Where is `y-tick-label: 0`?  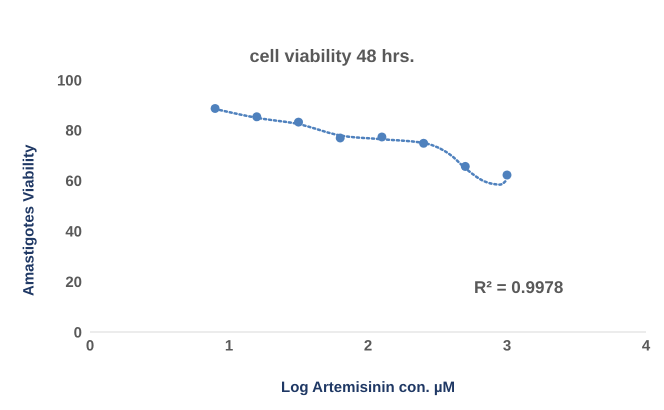
y-tick-label: 0 is located at coordinates (78, 333).